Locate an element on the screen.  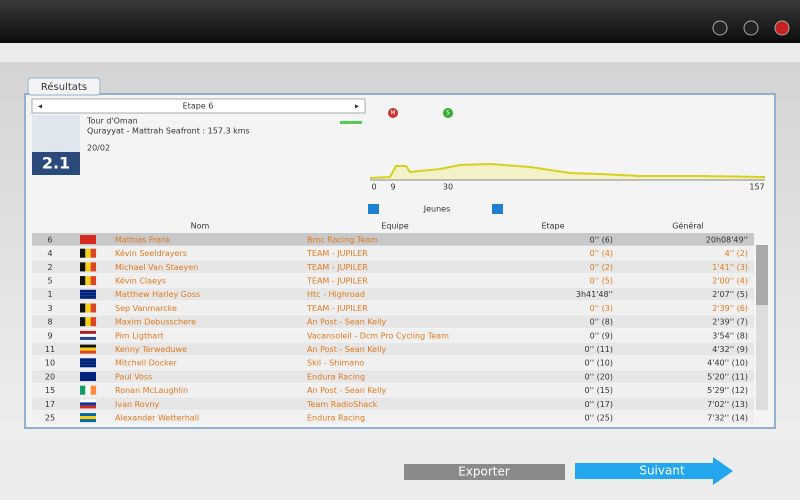
bib: 10 is located at coordinates (50, 363).